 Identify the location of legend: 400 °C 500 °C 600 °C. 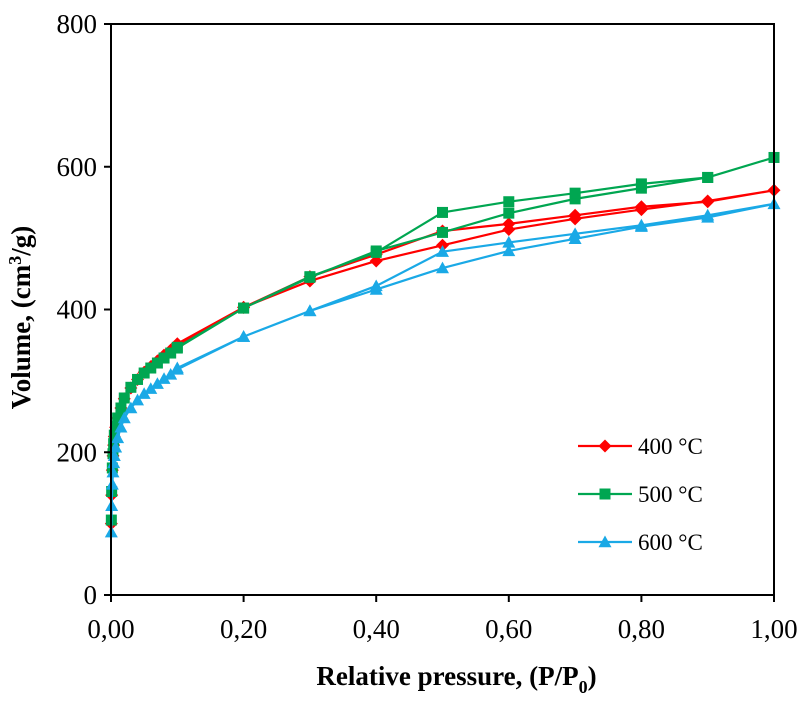
(640, 494).